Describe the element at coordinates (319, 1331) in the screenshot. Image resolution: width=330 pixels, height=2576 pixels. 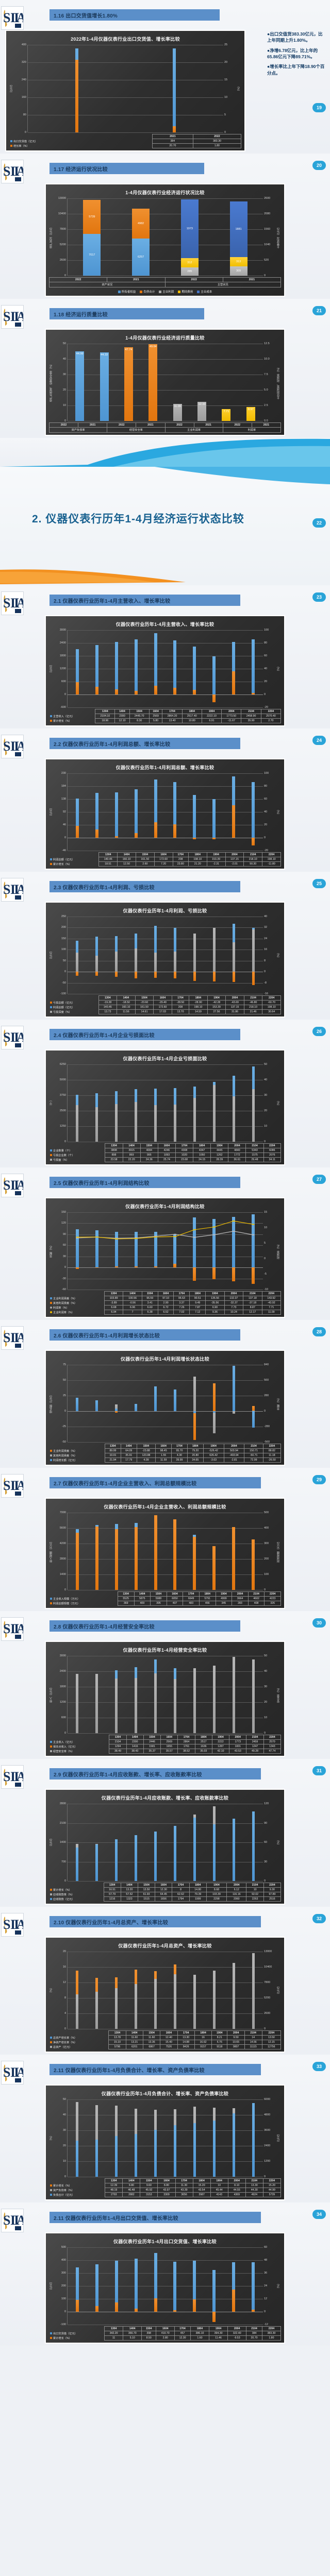
I see `page-number: 28` at that location.